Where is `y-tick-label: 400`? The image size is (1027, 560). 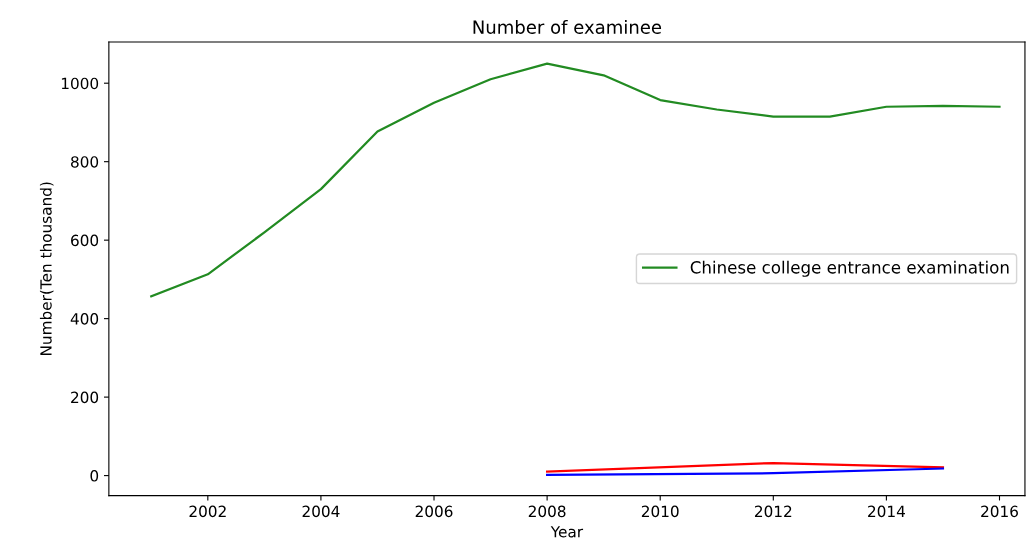
y-tick-label: 400 is located at coordinates (84, 319).